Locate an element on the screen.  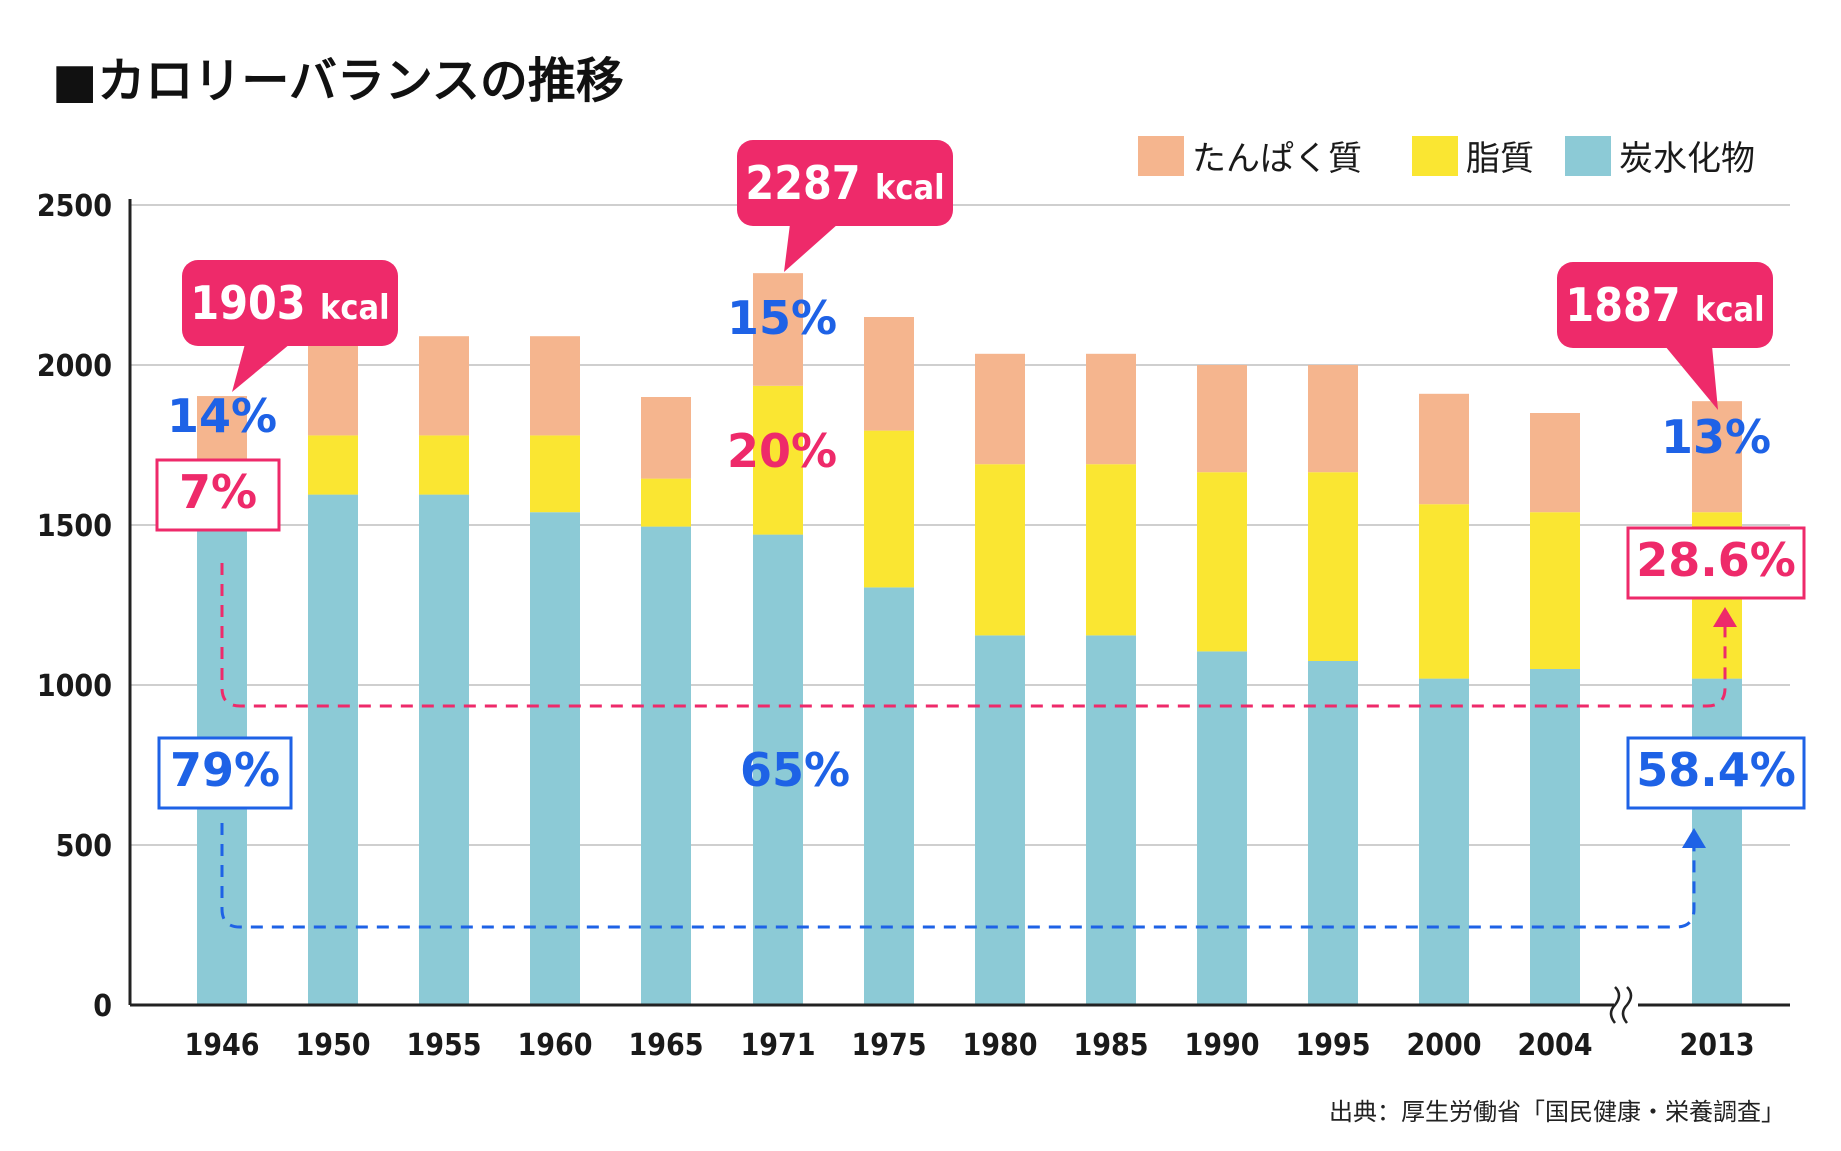
x-tick-label: 1990 is located at coordinates (1221, 1045).